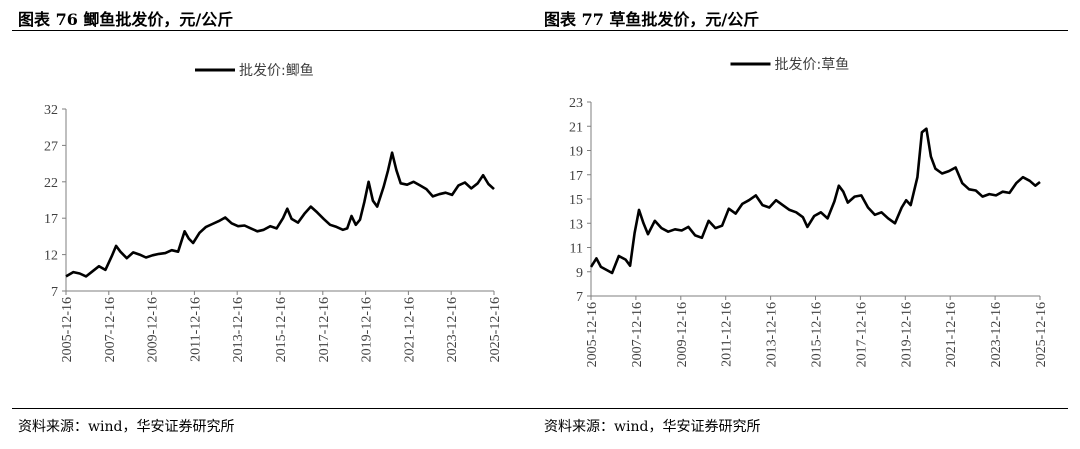 The height and width of the screenshot is (449, 1080). Describe the element at coordinates (51, 110) in the screenshot. I see `y-tick-label: 32` at that location.